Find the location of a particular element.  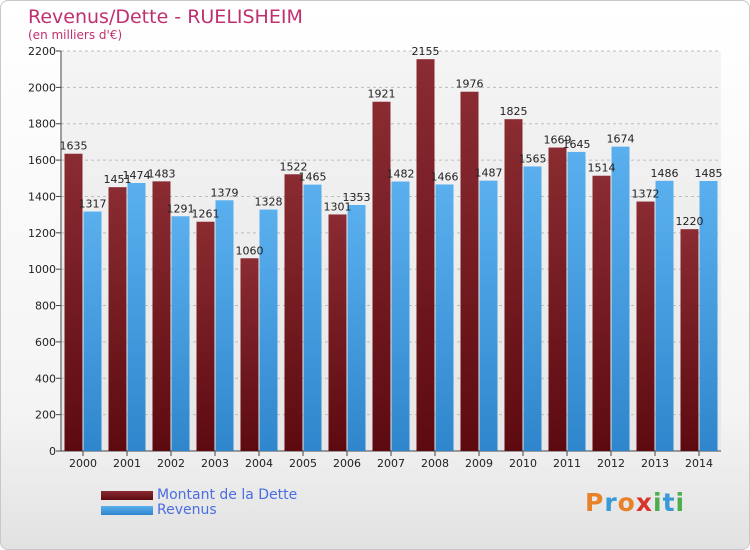

x-tick-label: 2007 is located at coordinates (391, 463).